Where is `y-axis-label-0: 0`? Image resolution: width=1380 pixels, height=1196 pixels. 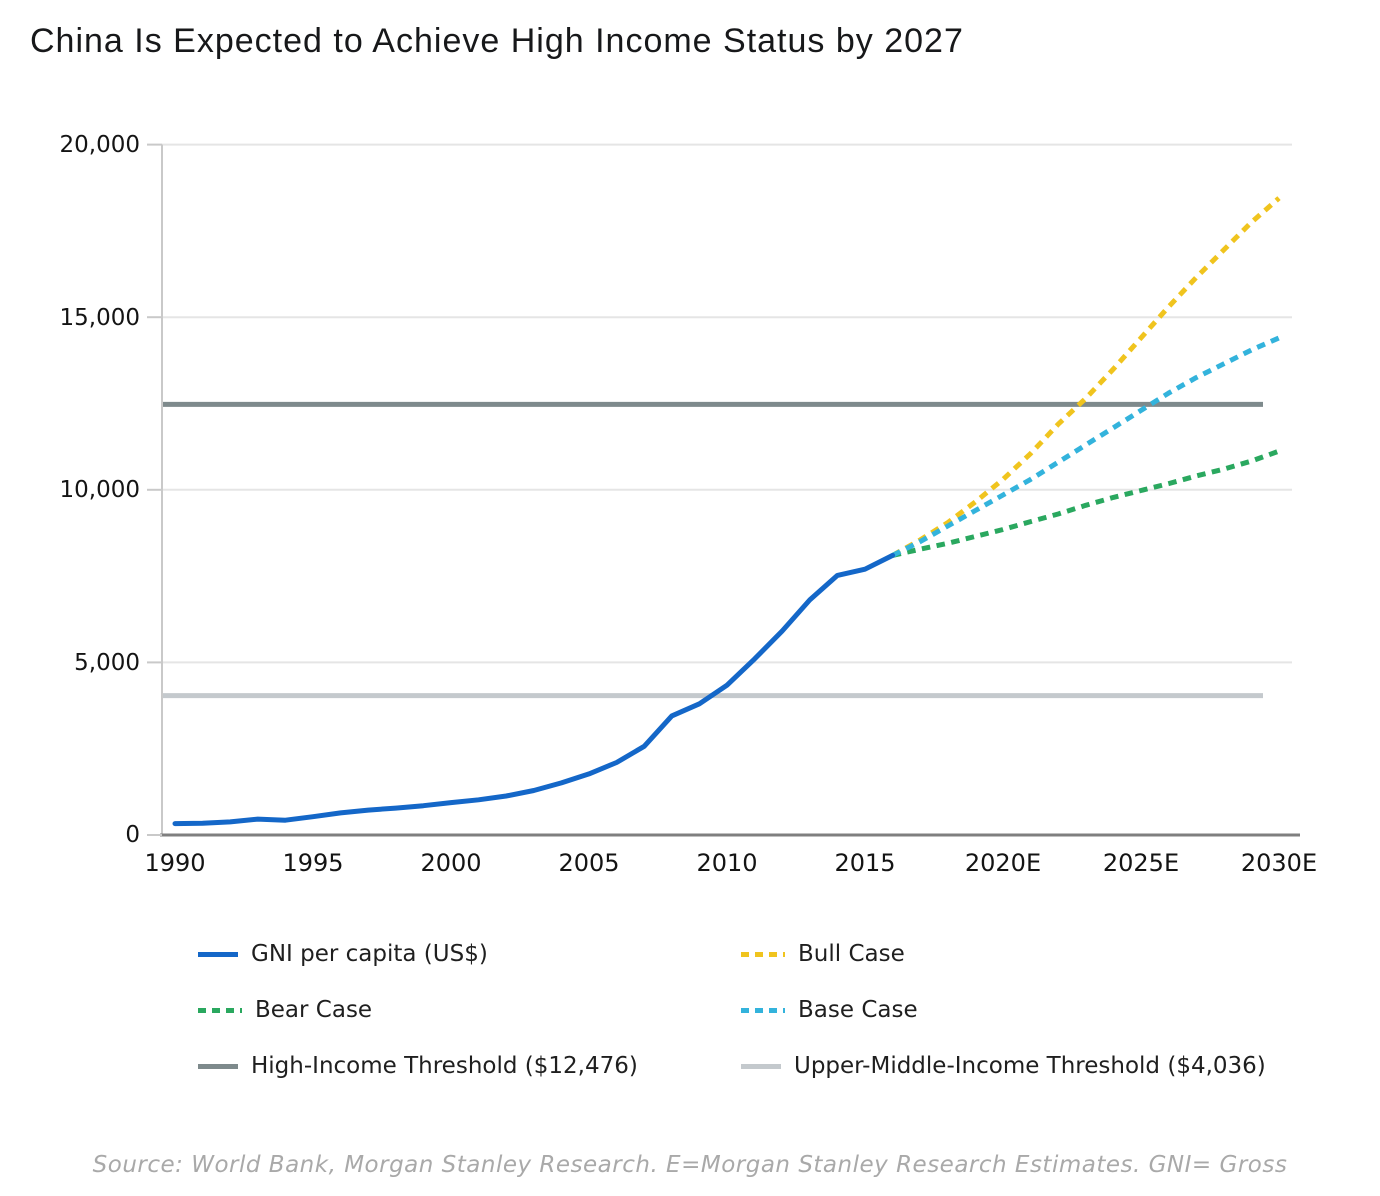
y-axis-label-0: 0 is located at coordinates (132, 835).